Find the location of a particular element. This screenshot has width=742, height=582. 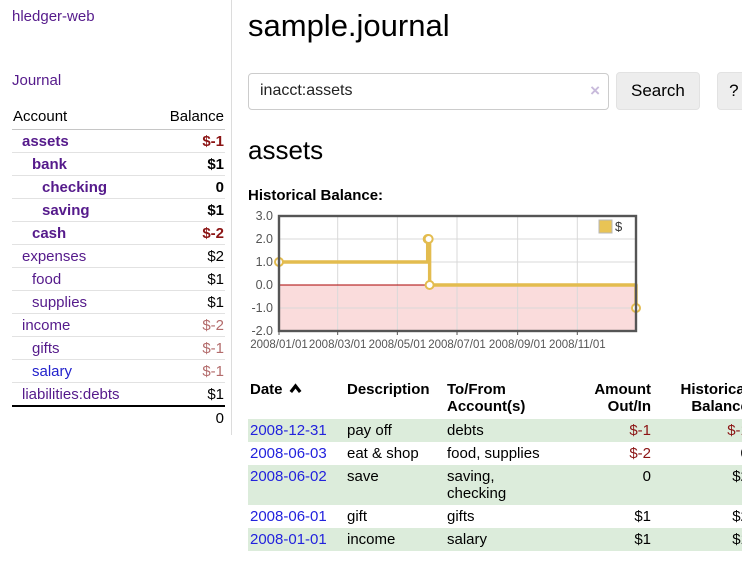

header-line2: Balance is located at coordinates (716, 406).